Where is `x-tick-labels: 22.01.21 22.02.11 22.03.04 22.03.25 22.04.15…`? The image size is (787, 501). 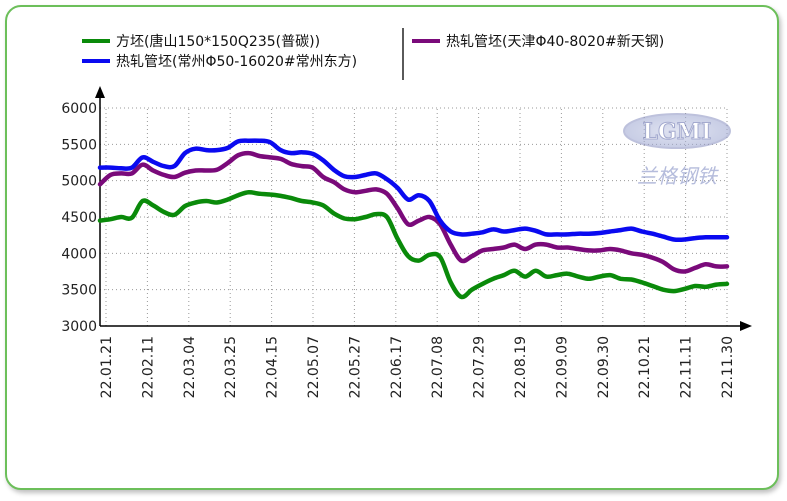
x-tick-labels: 22.01.21 22.02.11 22.03.04 22.03.25 22.04.15… is located at coordinates (417, 367).